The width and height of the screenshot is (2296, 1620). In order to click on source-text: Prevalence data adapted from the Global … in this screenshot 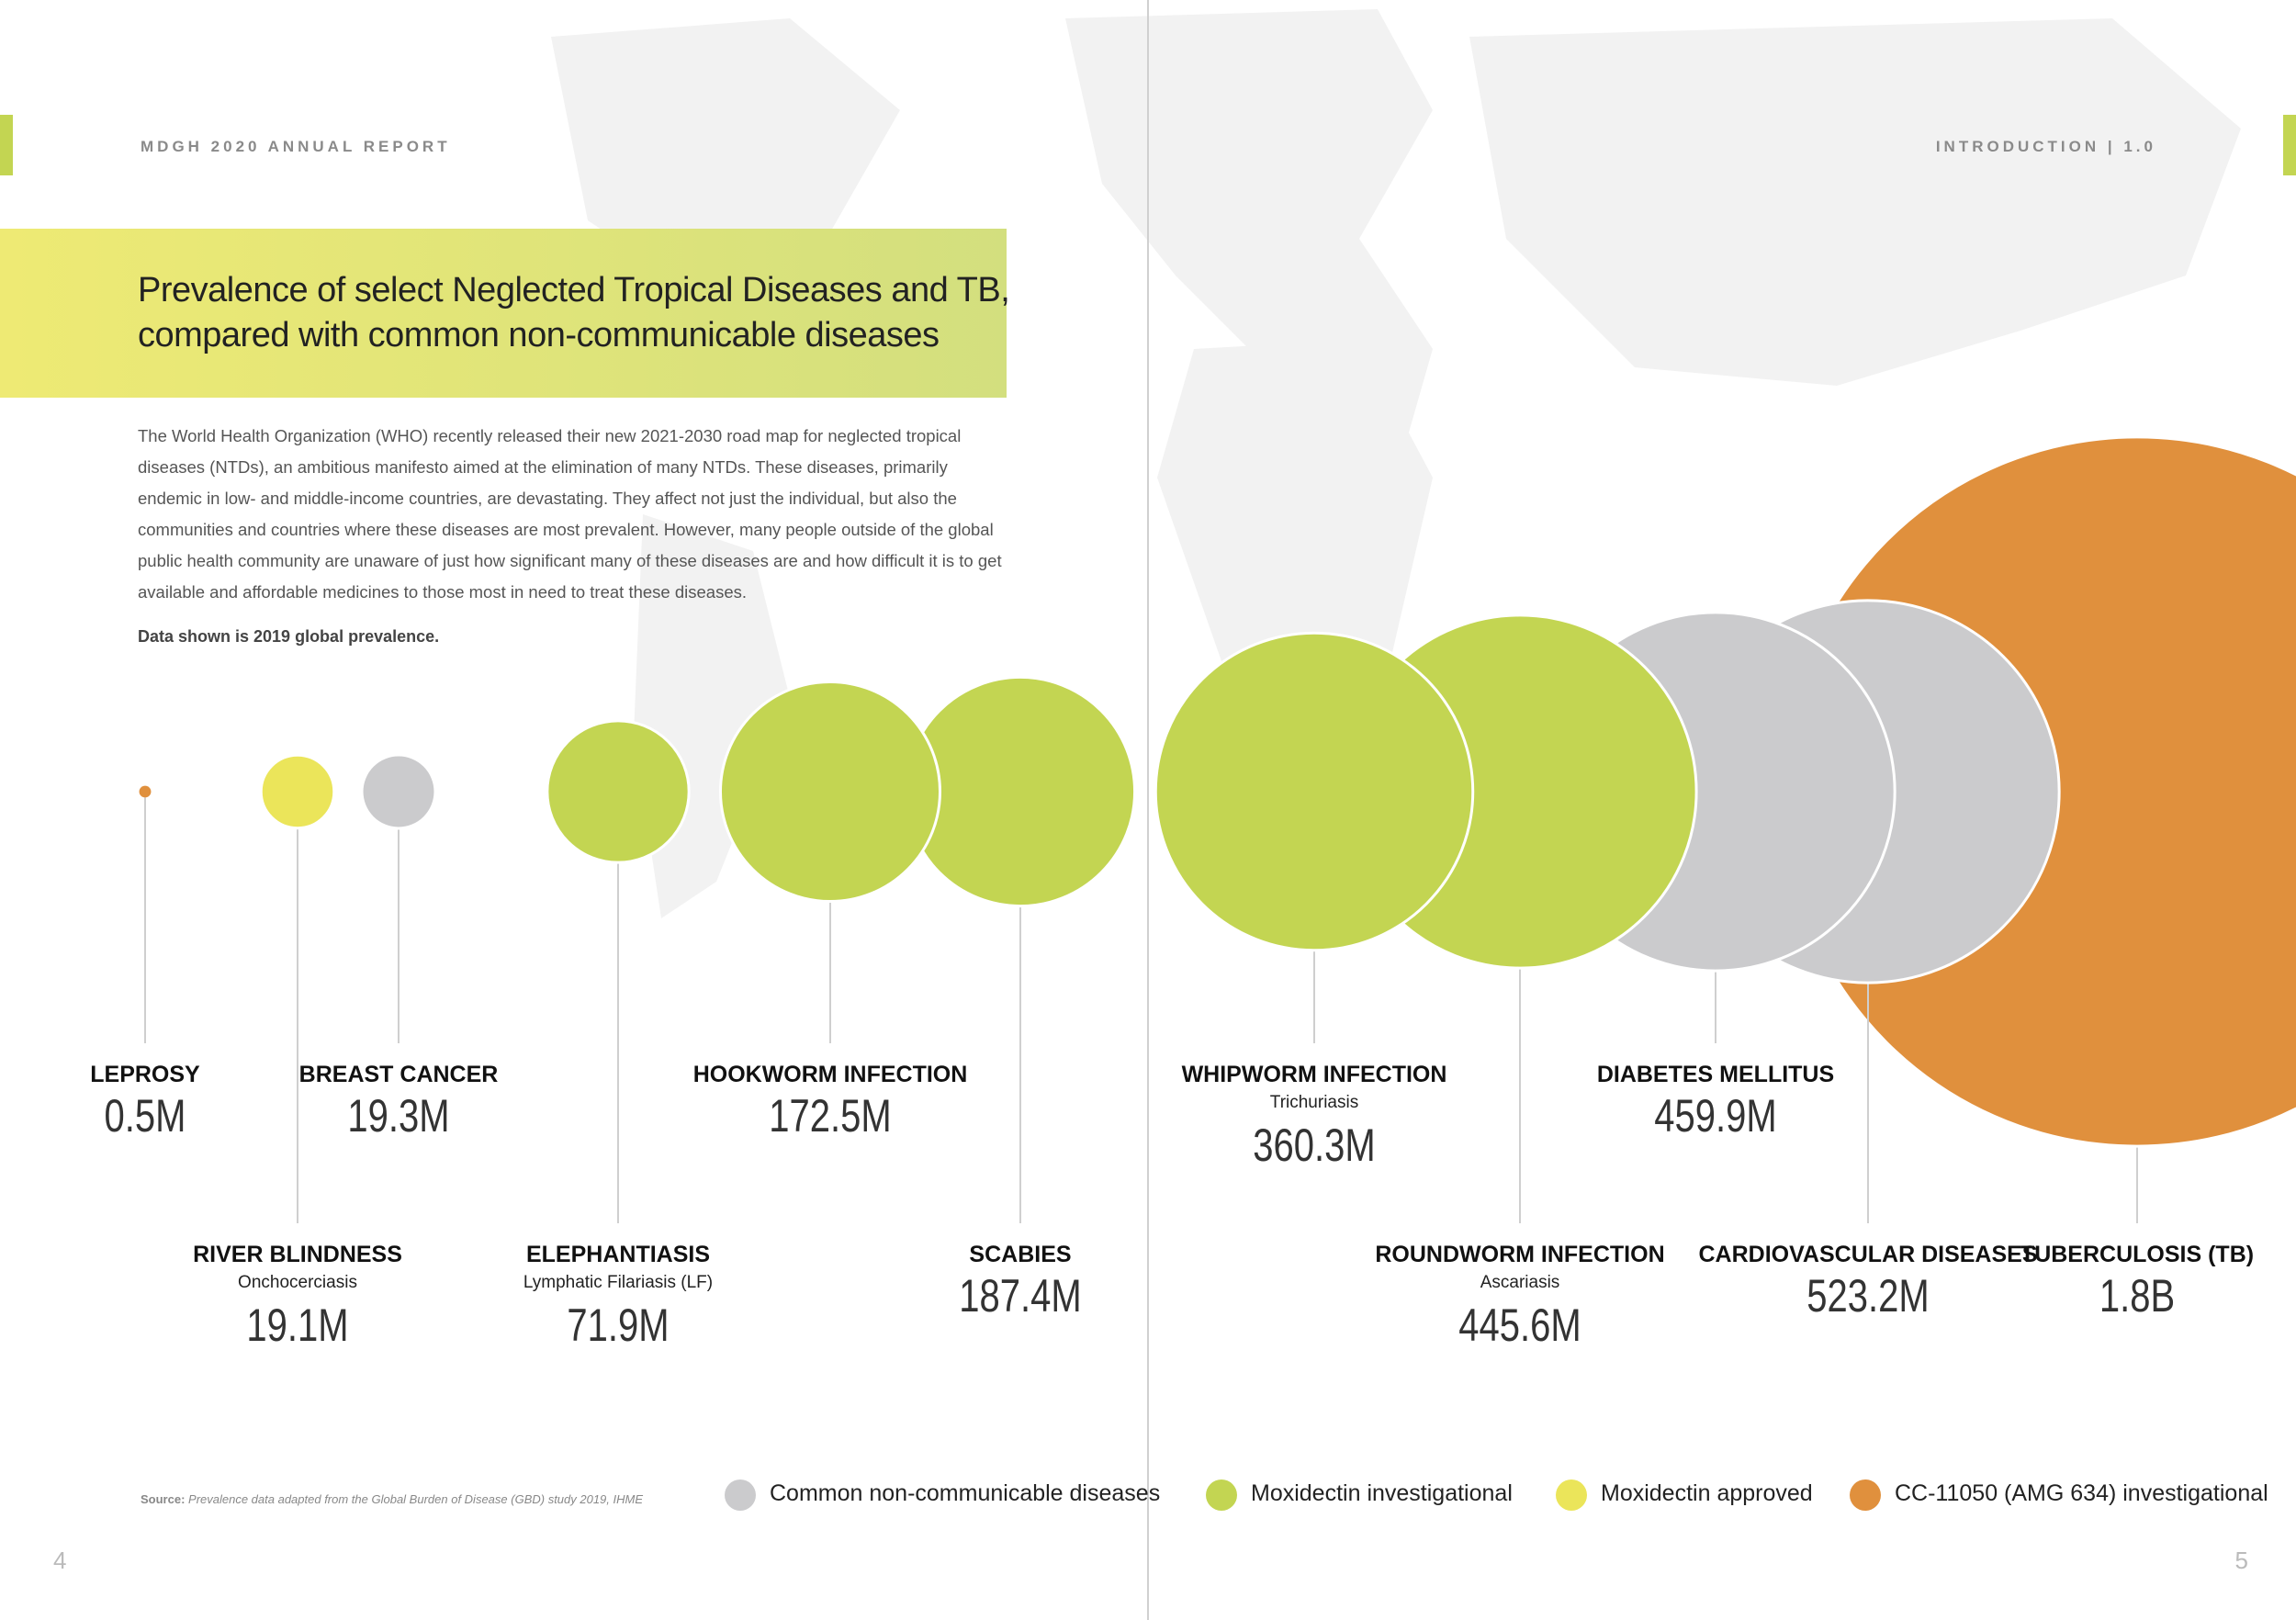, I will do `click(416, 1499)`.